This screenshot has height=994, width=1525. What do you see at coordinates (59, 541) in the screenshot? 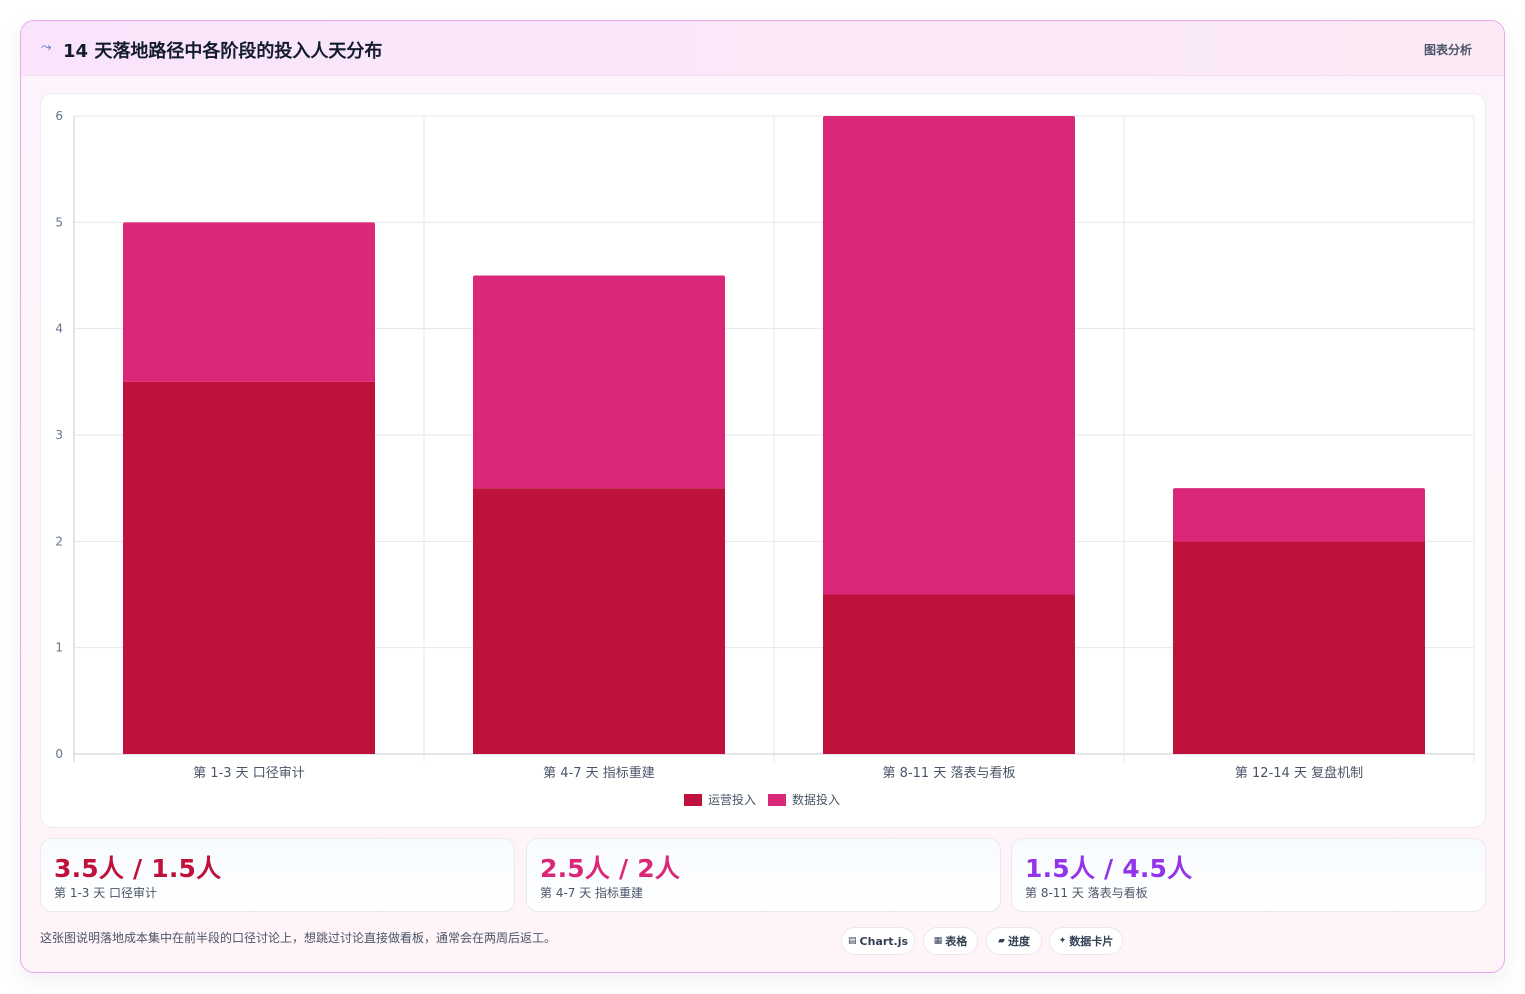
I see `y-tick-label: 2` at bounding box center [59, 541].